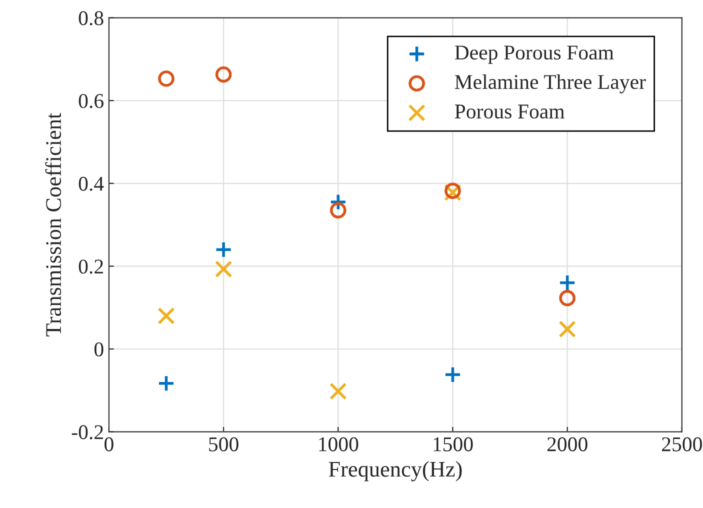 This screenshot has width=703, height=508. I want to click on x-tick-label: 1500, so click(453, 444).